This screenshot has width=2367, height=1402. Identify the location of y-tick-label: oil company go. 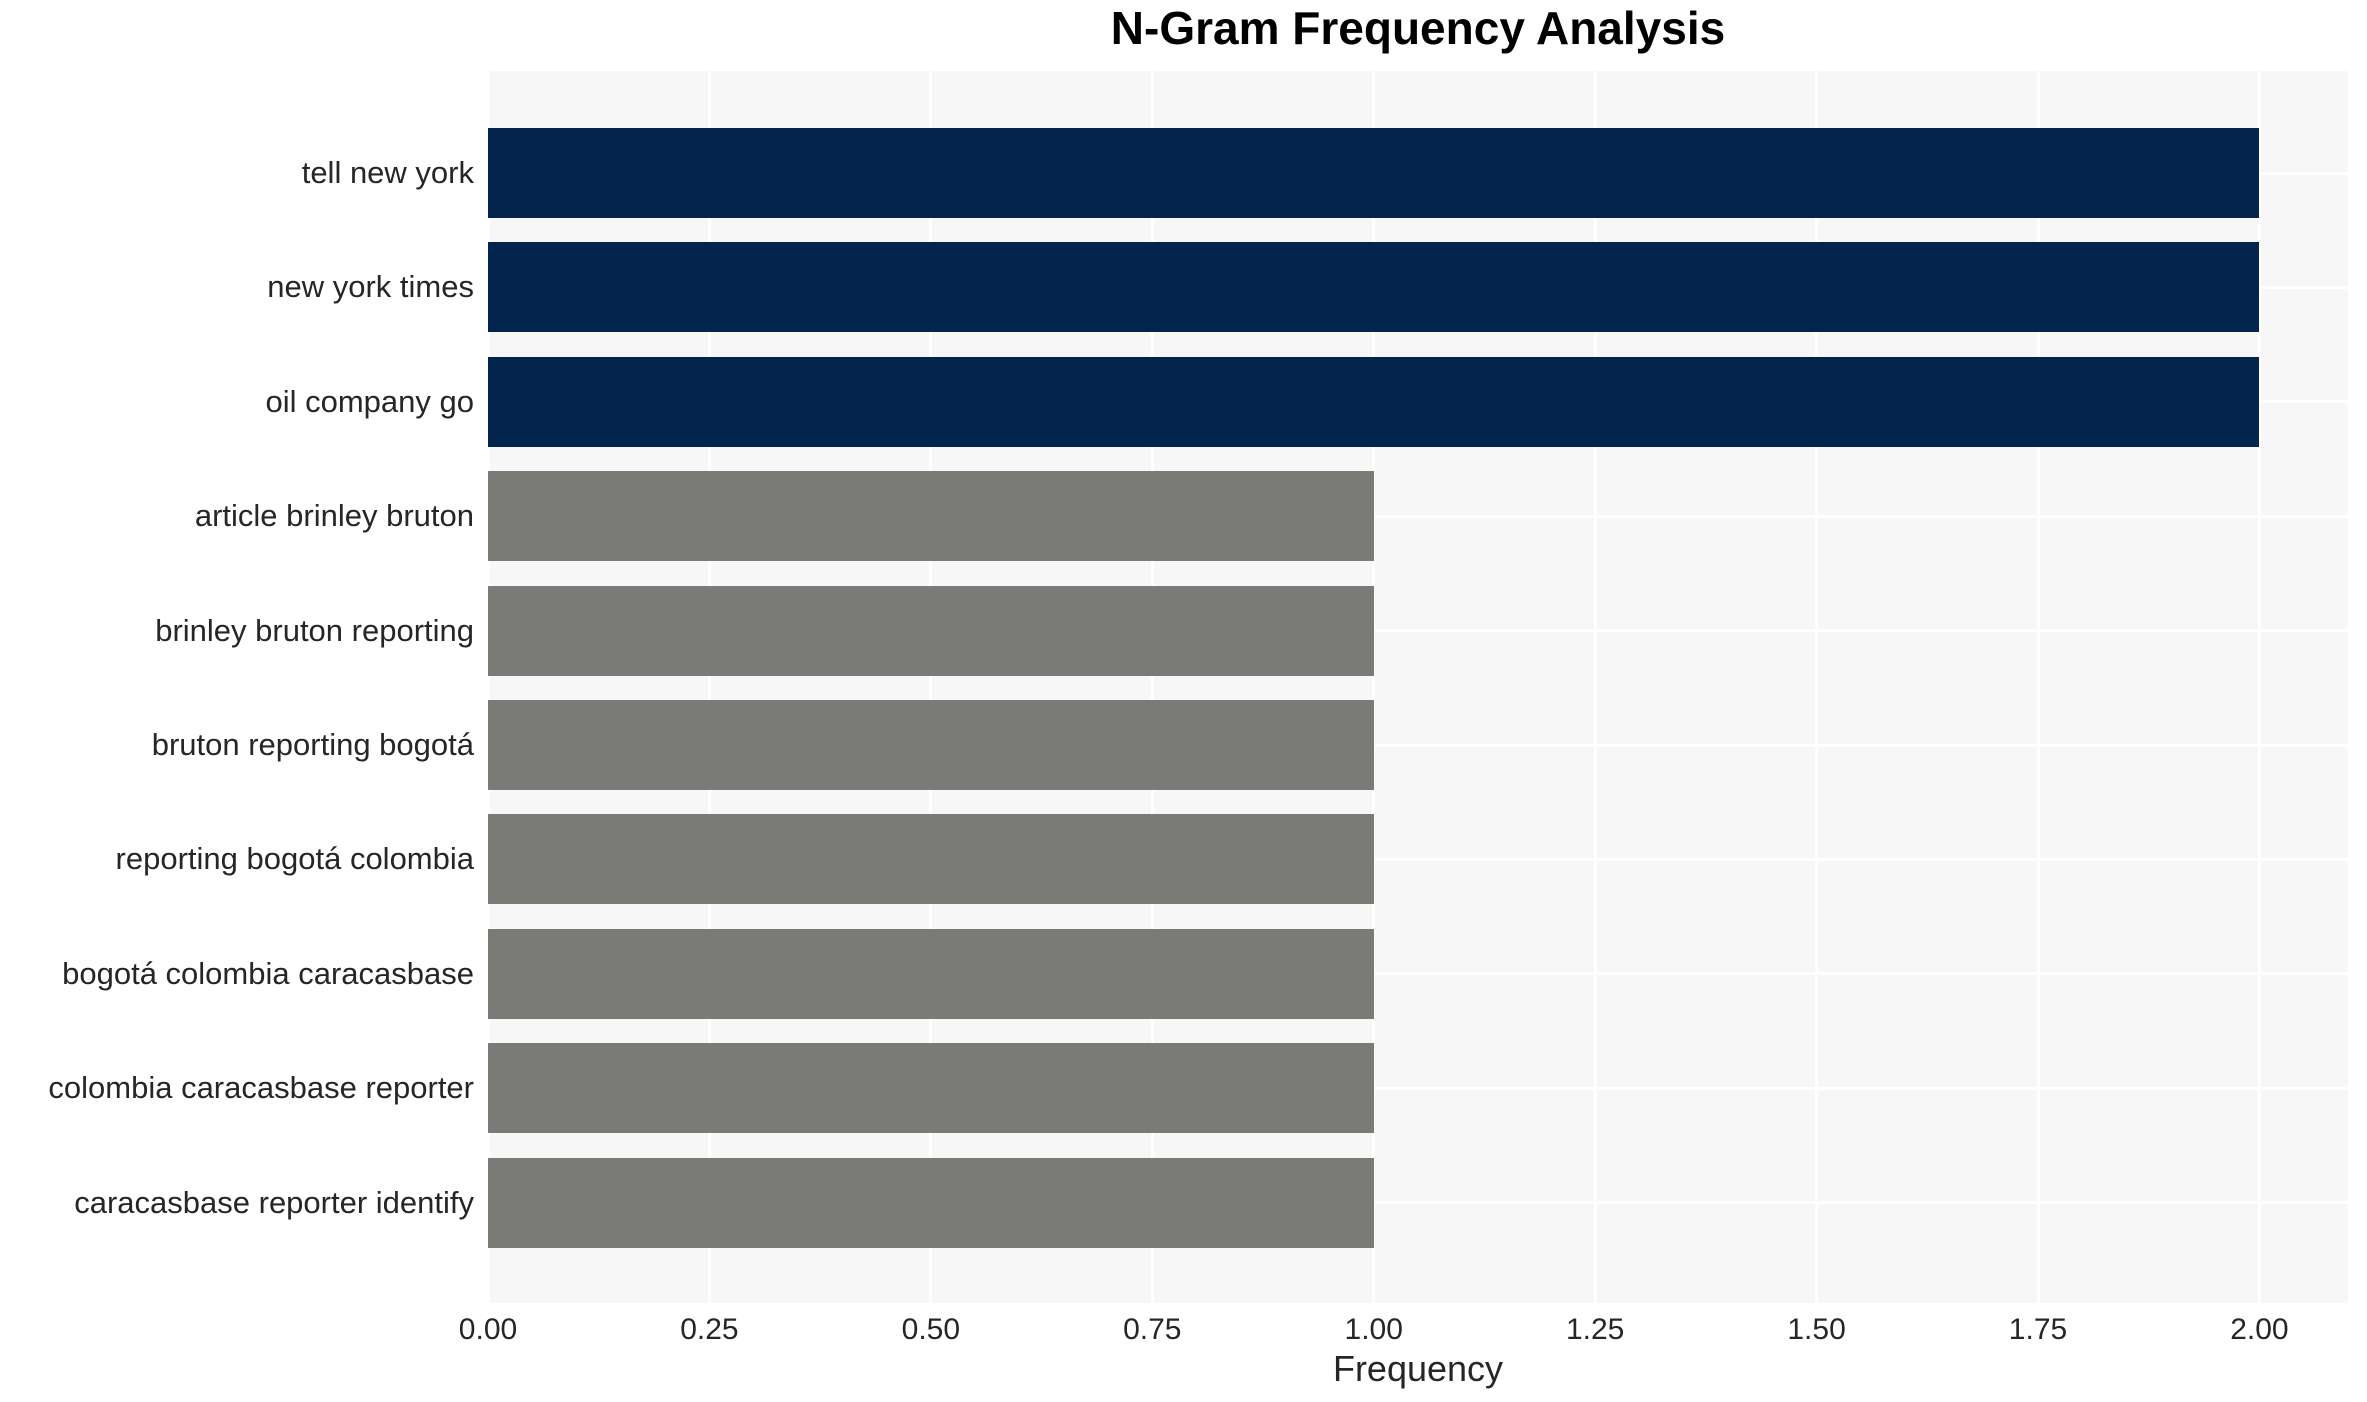
(369, 401).